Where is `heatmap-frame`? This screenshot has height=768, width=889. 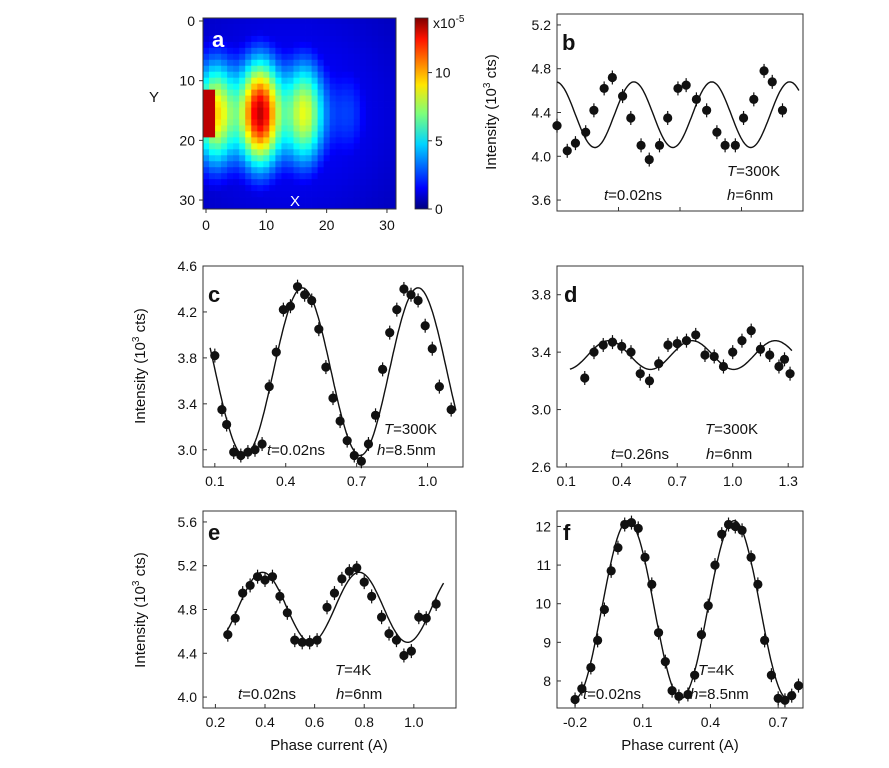
heatmap-frame is located at coordinates (299, 113).